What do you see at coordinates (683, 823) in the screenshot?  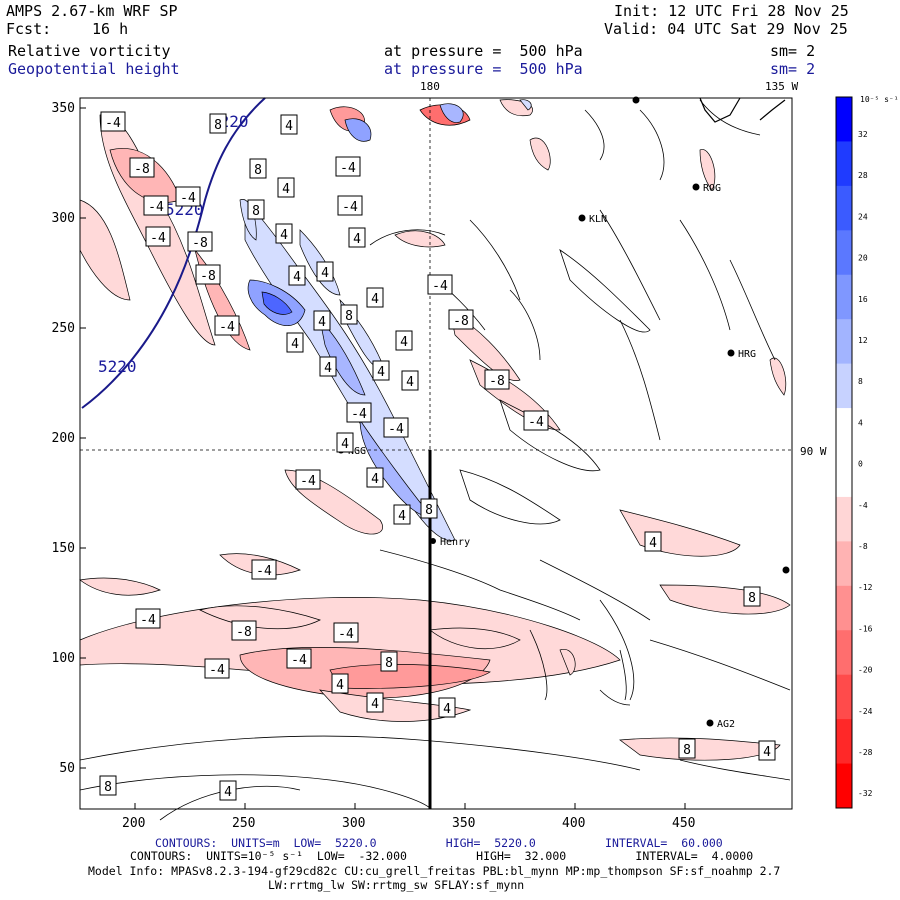 I see `x-tick-450: 450` at bounding box center [683, 823].